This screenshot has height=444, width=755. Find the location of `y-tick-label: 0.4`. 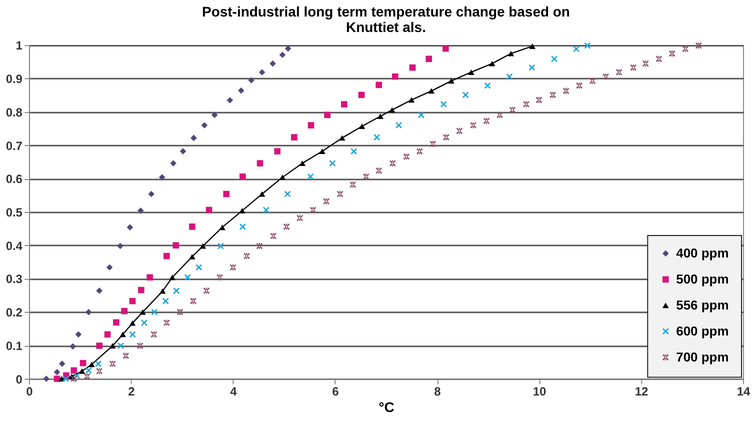

y-tick-label: 0.4 is located at coordinates (14, 245).